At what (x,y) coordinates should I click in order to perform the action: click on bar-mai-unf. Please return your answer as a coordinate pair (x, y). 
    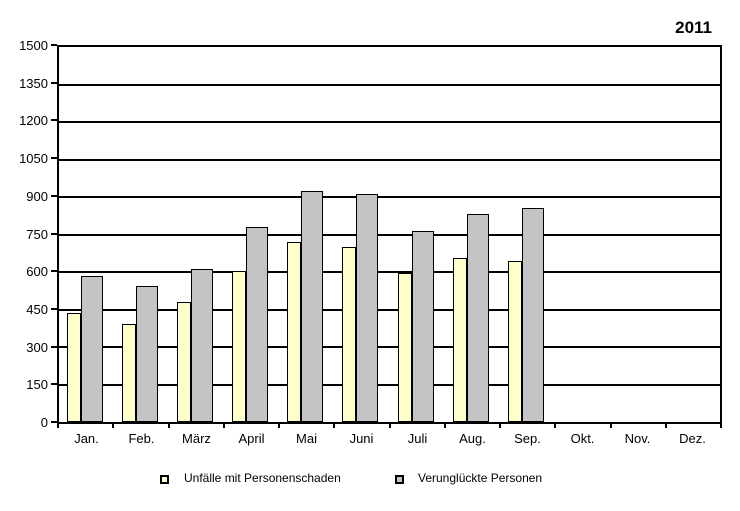
    Looking at the image, I should click on (294, 332).